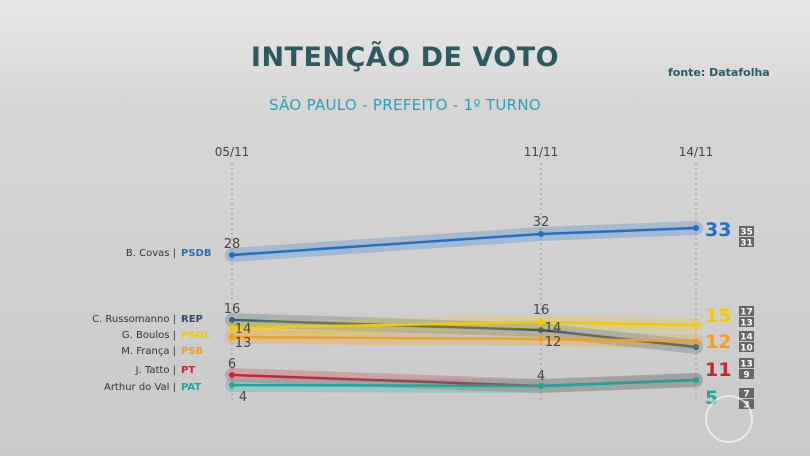 The width and height of the screenshot is (810, 456). Describe the element at coordinates (149, 335) in the screenshot. I see `candidate-name: G. Boulos |` at that location.